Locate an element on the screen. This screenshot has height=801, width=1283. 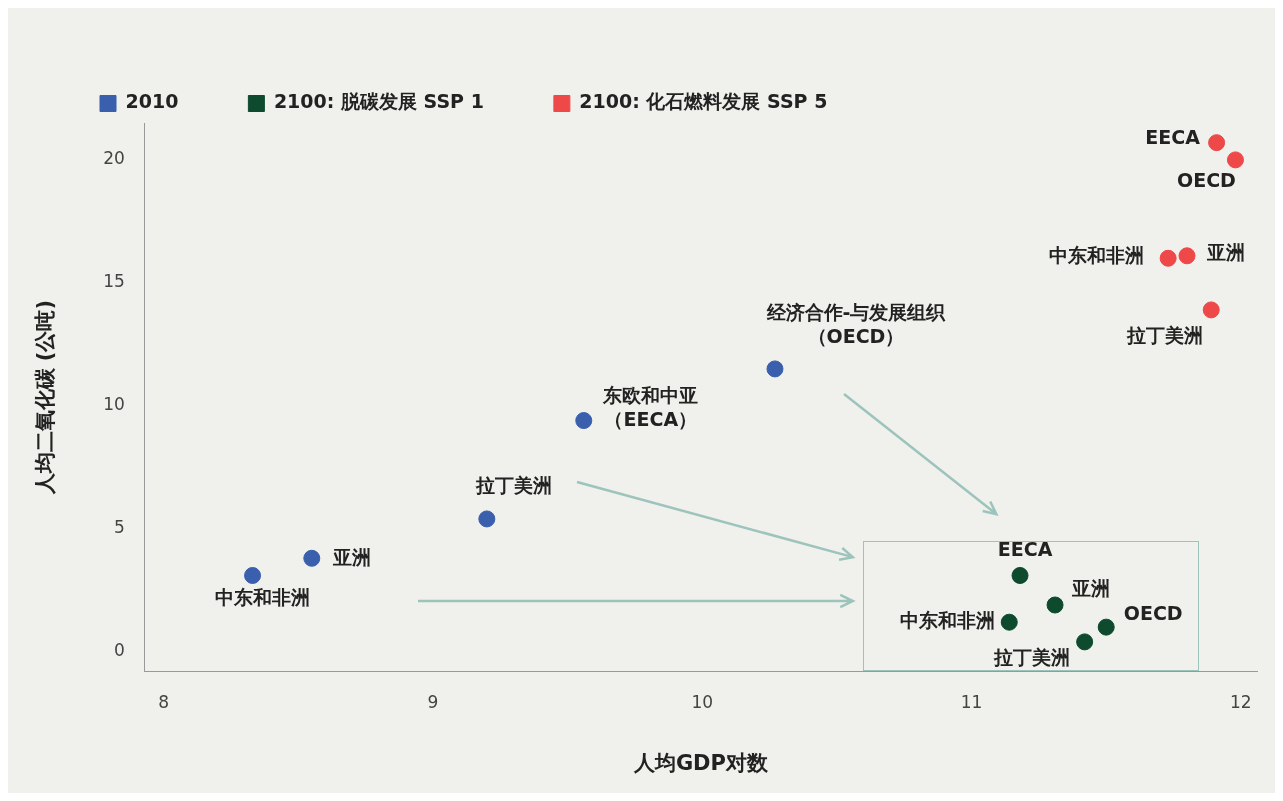
x-axis-title: 人均GDP对数 is located at coordinates (700, 762).